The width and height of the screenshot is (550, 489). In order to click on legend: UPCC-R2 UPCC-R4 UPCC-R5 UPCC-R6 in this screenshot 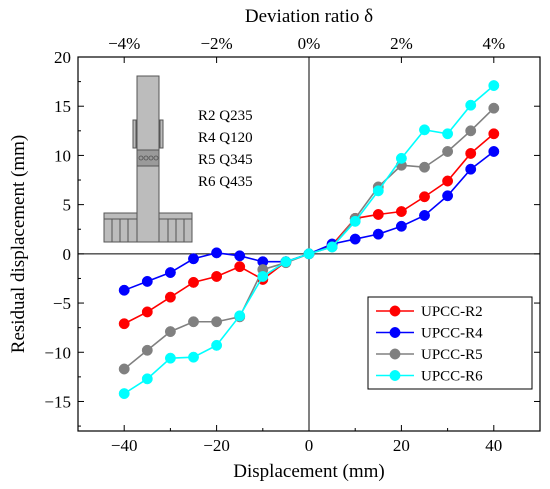, I will do `click(450, 343)`.